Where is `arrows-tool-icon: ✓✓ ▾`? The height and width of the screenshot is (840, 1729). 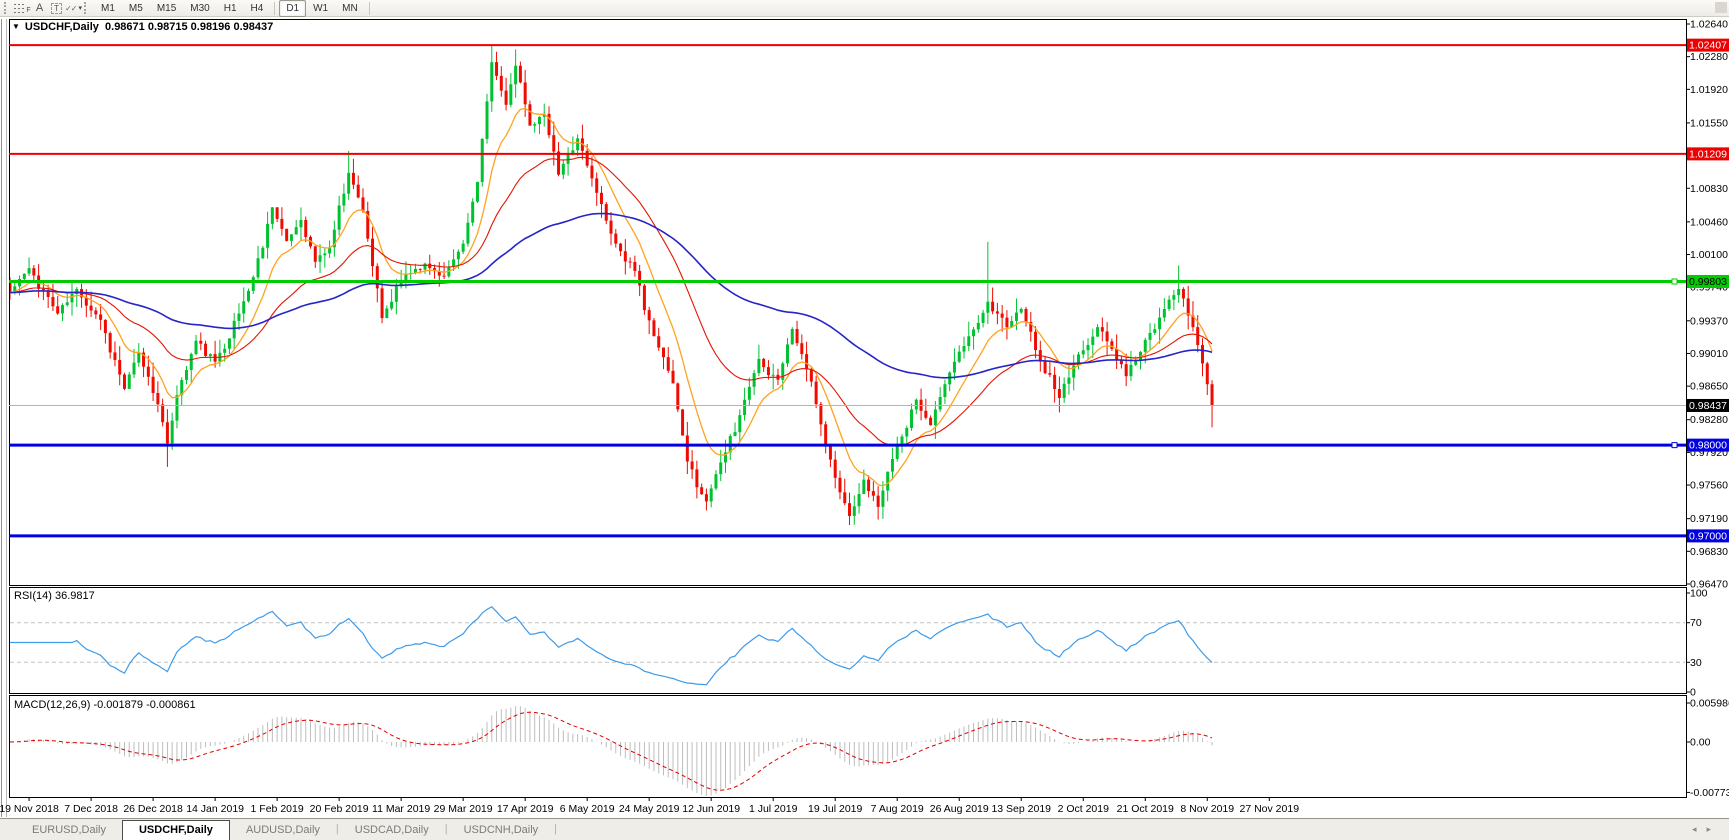
arrows-tool-icon: ✓✓ ▾ is located at coordinates (73, 8).